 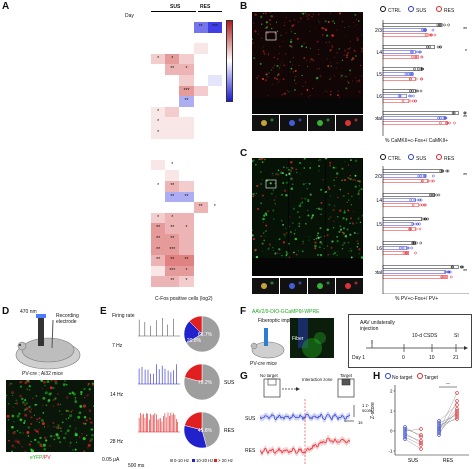 I want to click on e-legend-item: 10-20 Hz, so click(x=202, y=460).